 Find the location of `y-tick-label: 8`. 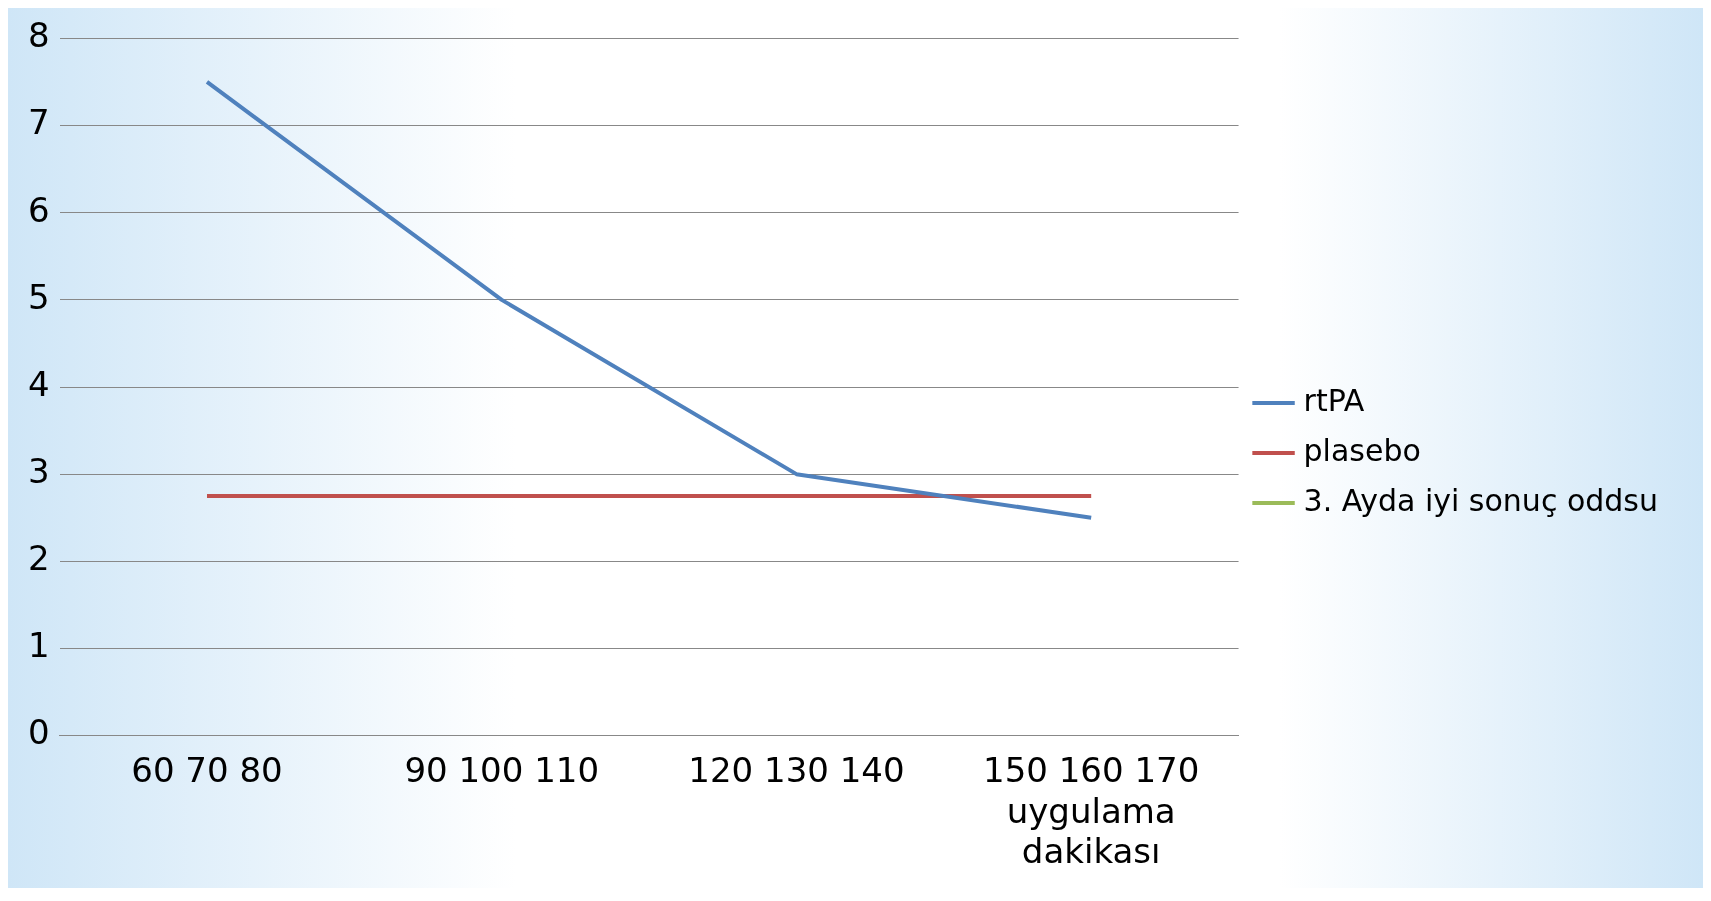

y-tick-label: 8 is located at coordinates (38, 35).